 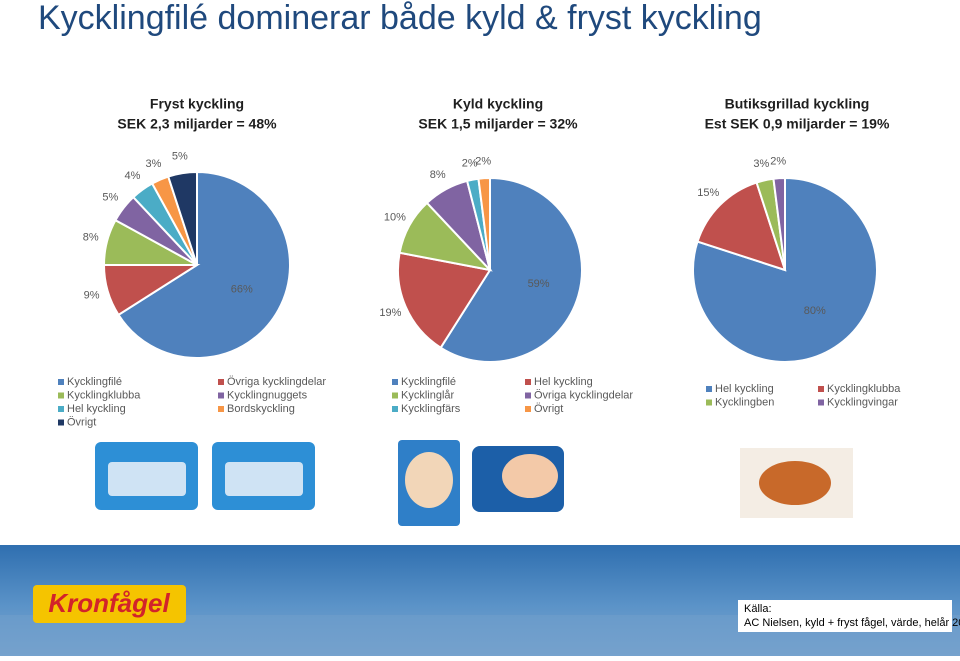 I want to click on legend-entry: Kycklingfärs, so click(x=431, y=409).